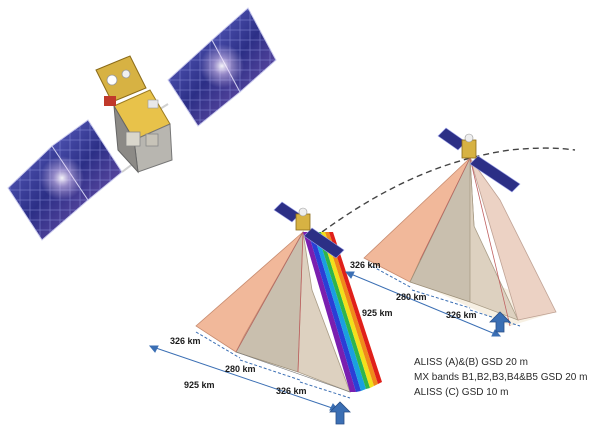 Image resolution: width=613 pixels, height=427 pixels. I want to click on satellite-bus, so click(134, 114).